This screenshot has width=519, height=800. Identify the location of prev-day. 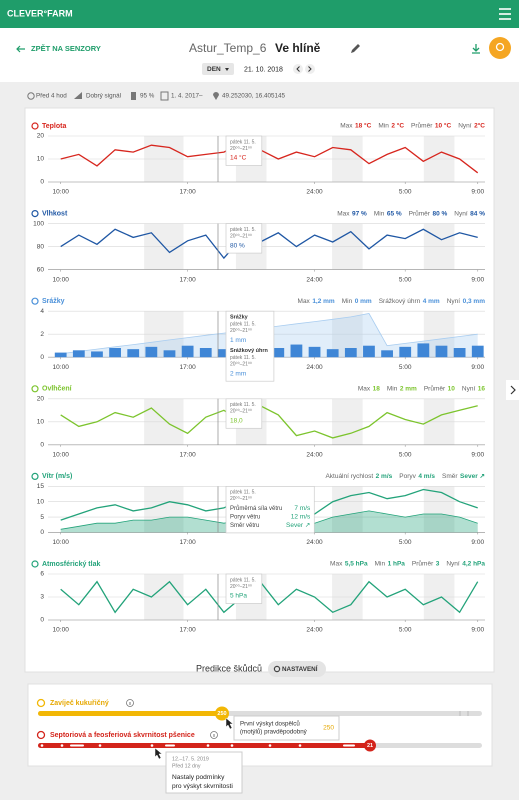
(298, 69).